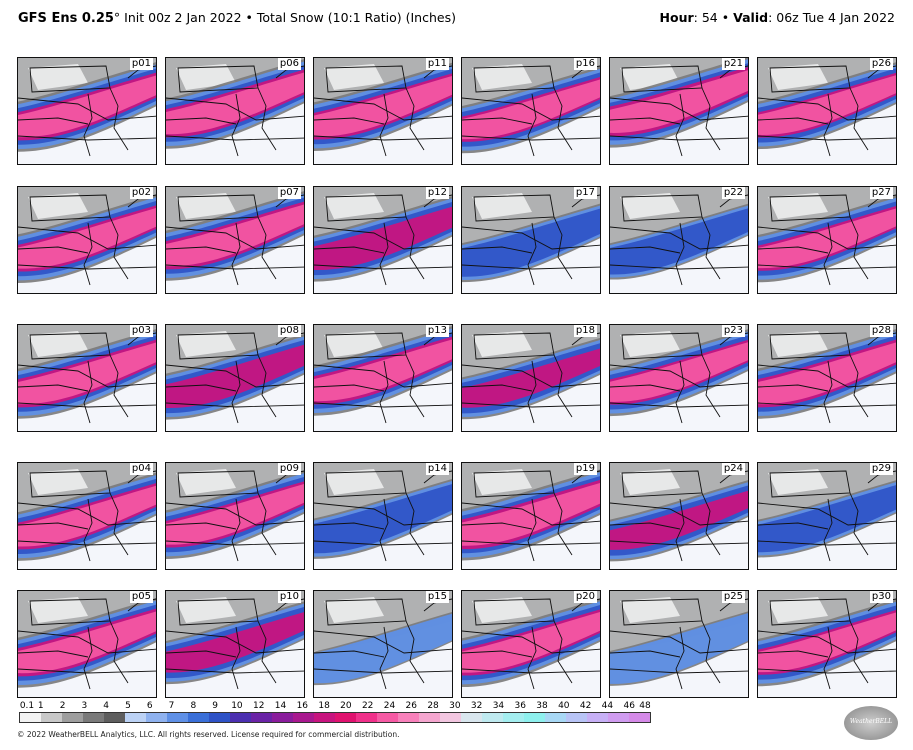 The image size is (913, 750). I want to click on ensemble-panel: p02, so click(87, 240).